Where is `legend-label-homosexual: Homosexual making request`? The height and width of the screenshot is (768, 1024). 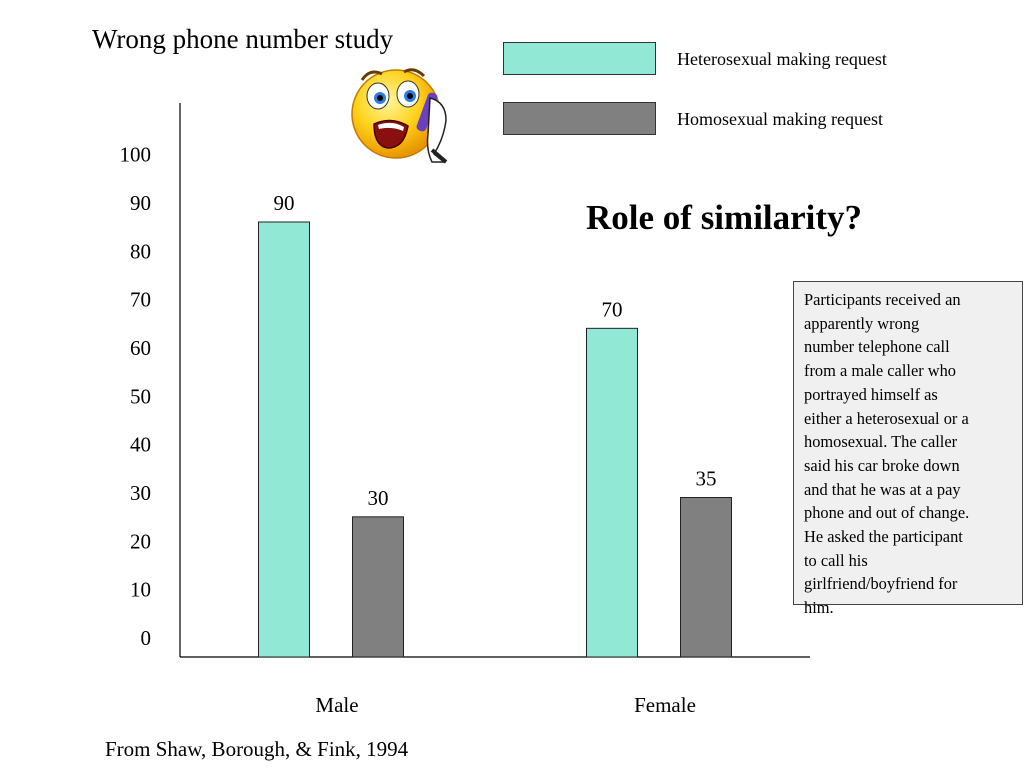
legend-label-homosexual: Homosexual making request is located at coordinates (780, 119).